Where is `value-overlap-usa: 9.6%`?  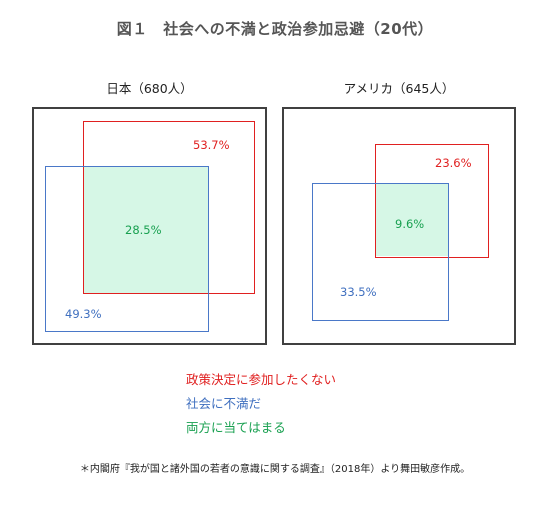
value-overlap-usa: 9.6% is located at coordinates (410, 224).